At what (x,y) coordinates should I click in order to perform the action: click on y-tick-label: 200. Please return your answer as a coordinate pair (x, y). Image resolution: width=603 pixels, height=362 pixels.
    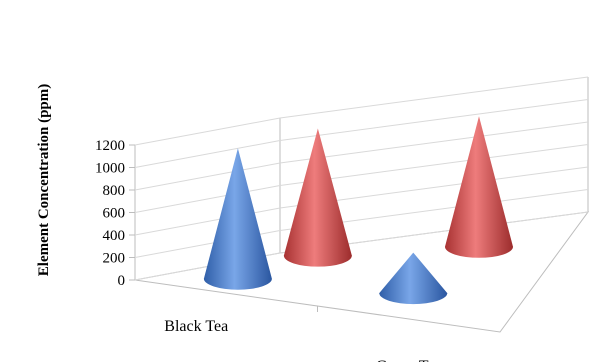
    Looking at the image, I should click on (114, 259).